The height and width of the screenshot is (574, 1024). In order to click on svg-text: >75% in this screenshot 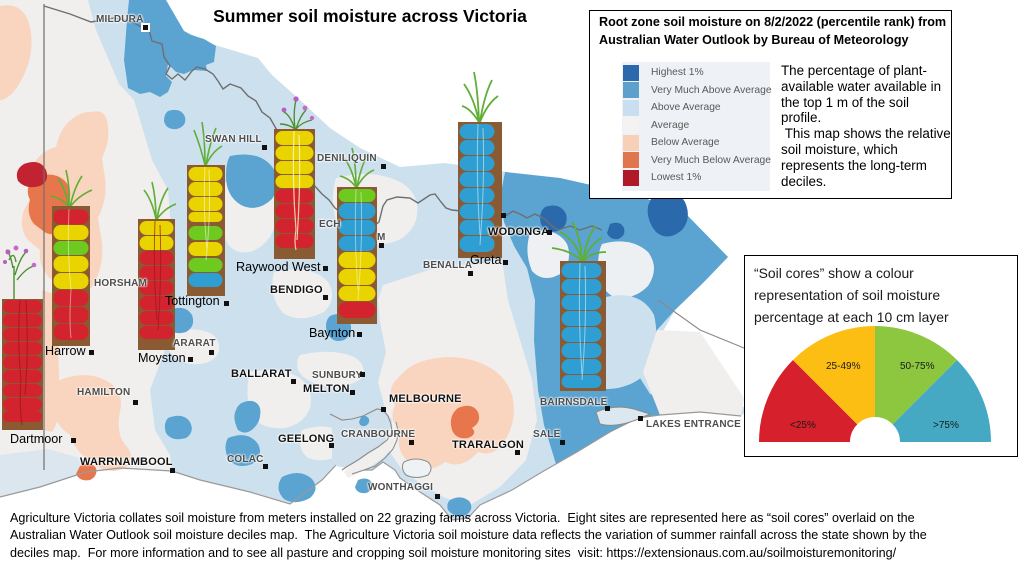, I will do `click(946, 425)`.